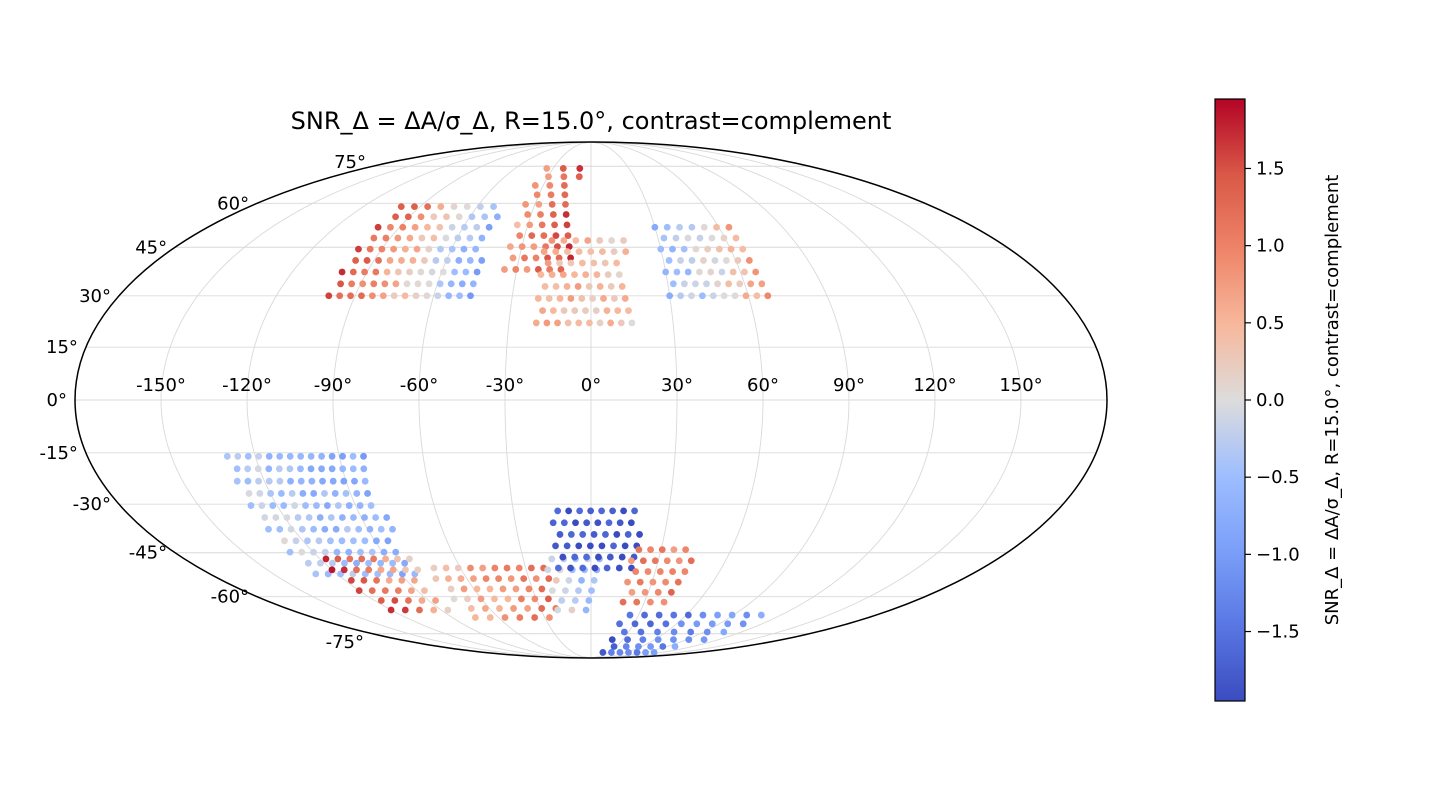 This screenshot has height=800, width=1440. What do you see at coordinates (1278, 632) in the screenshot?
I see `colorbar-tick-label: −1.5` at bounding box center [1278, 632].